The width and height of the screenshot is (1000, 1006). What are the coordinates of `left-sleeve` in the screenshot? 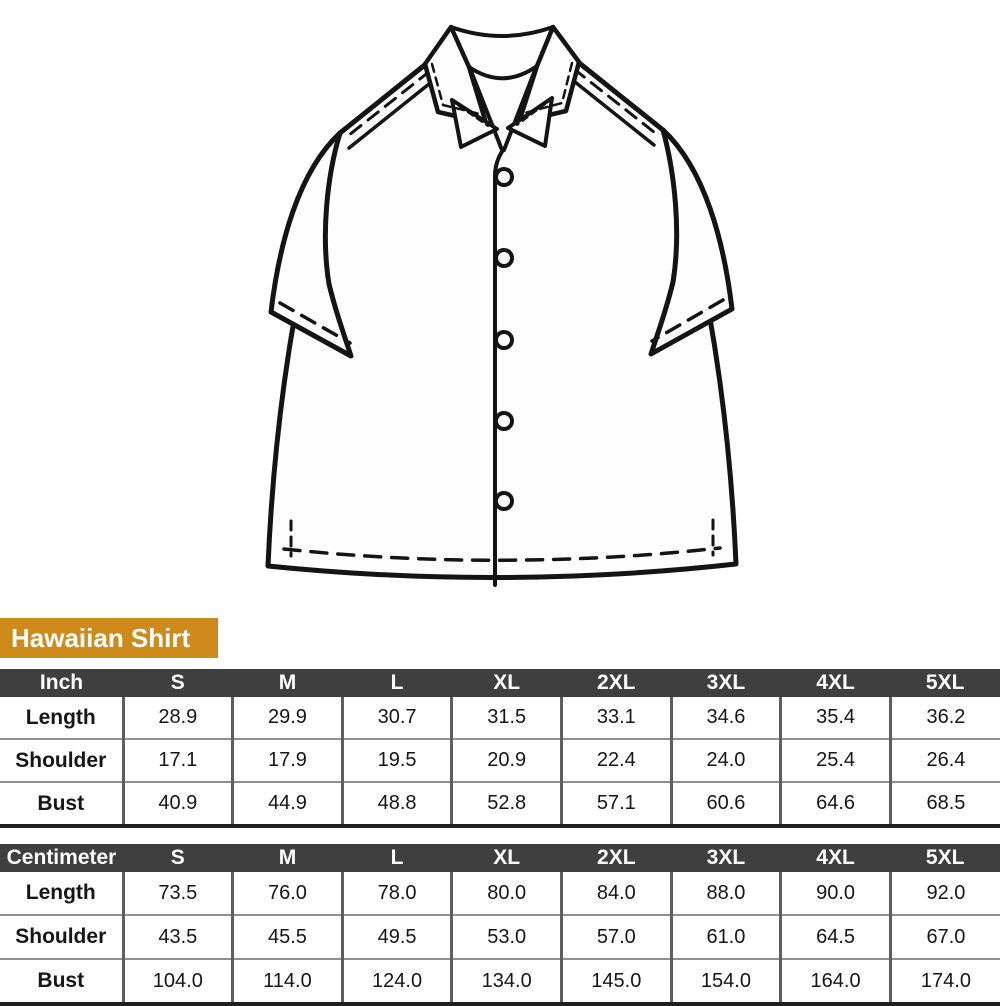 It's located at (311, 244).